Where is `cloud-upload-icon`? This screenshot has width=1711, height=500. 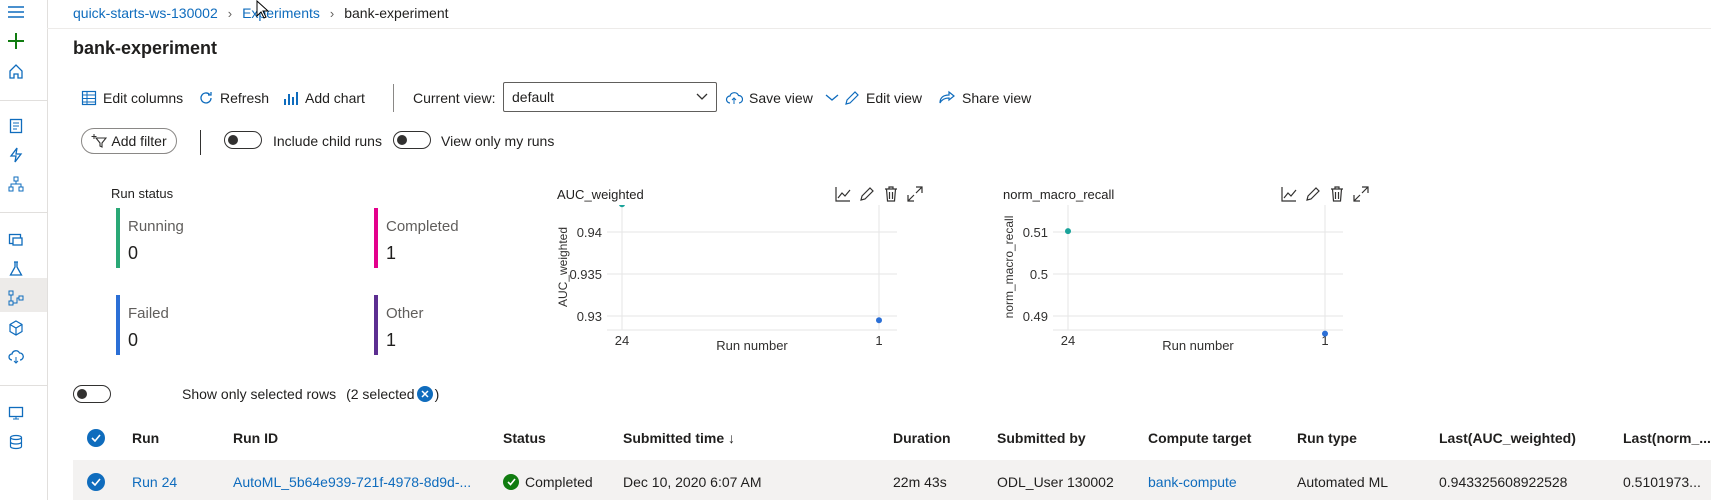 cloud-upload-icon is located at coordinates (734, 98).